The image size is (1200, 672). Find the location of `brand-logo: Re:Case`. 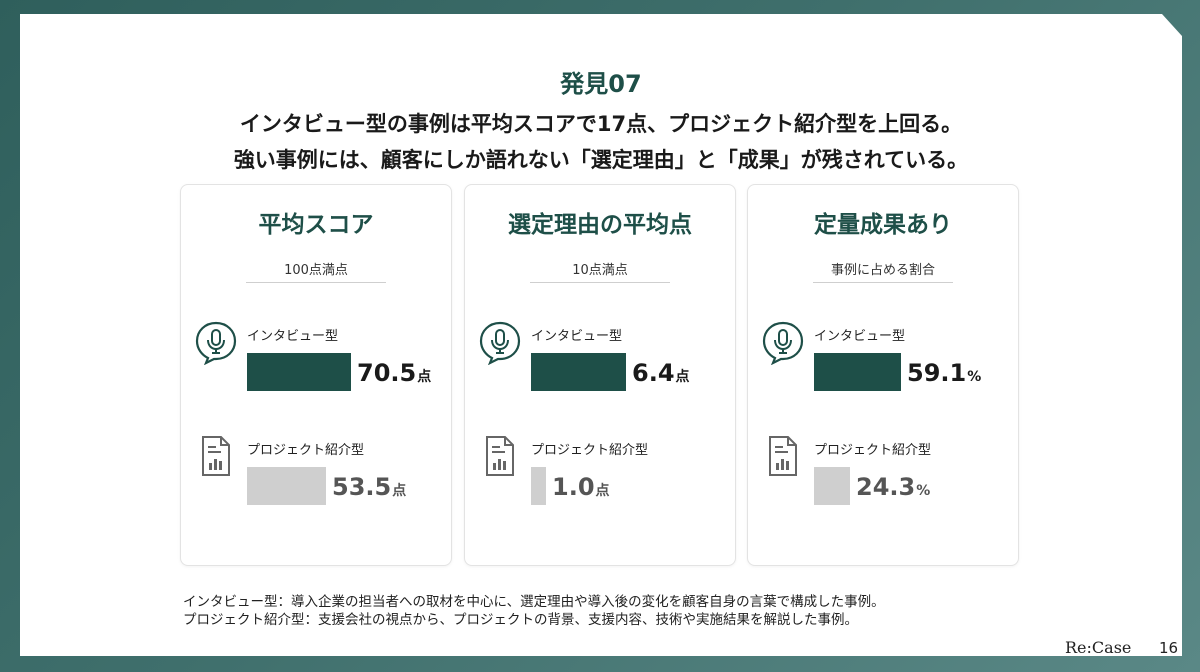

brand-logo: Re:Case is located at coordinates (1098, 647).